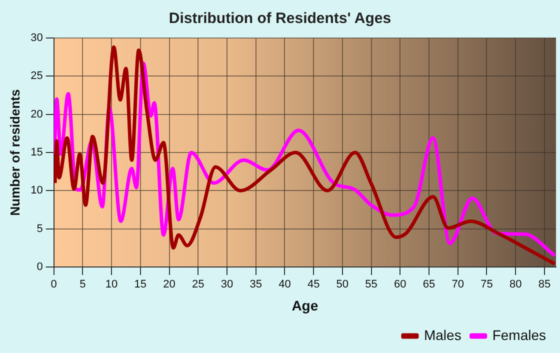  What do you see at coordinates (342, 284) in the screenshot?
I see `x-tick-label: 50` at bounding box center [342, 284].